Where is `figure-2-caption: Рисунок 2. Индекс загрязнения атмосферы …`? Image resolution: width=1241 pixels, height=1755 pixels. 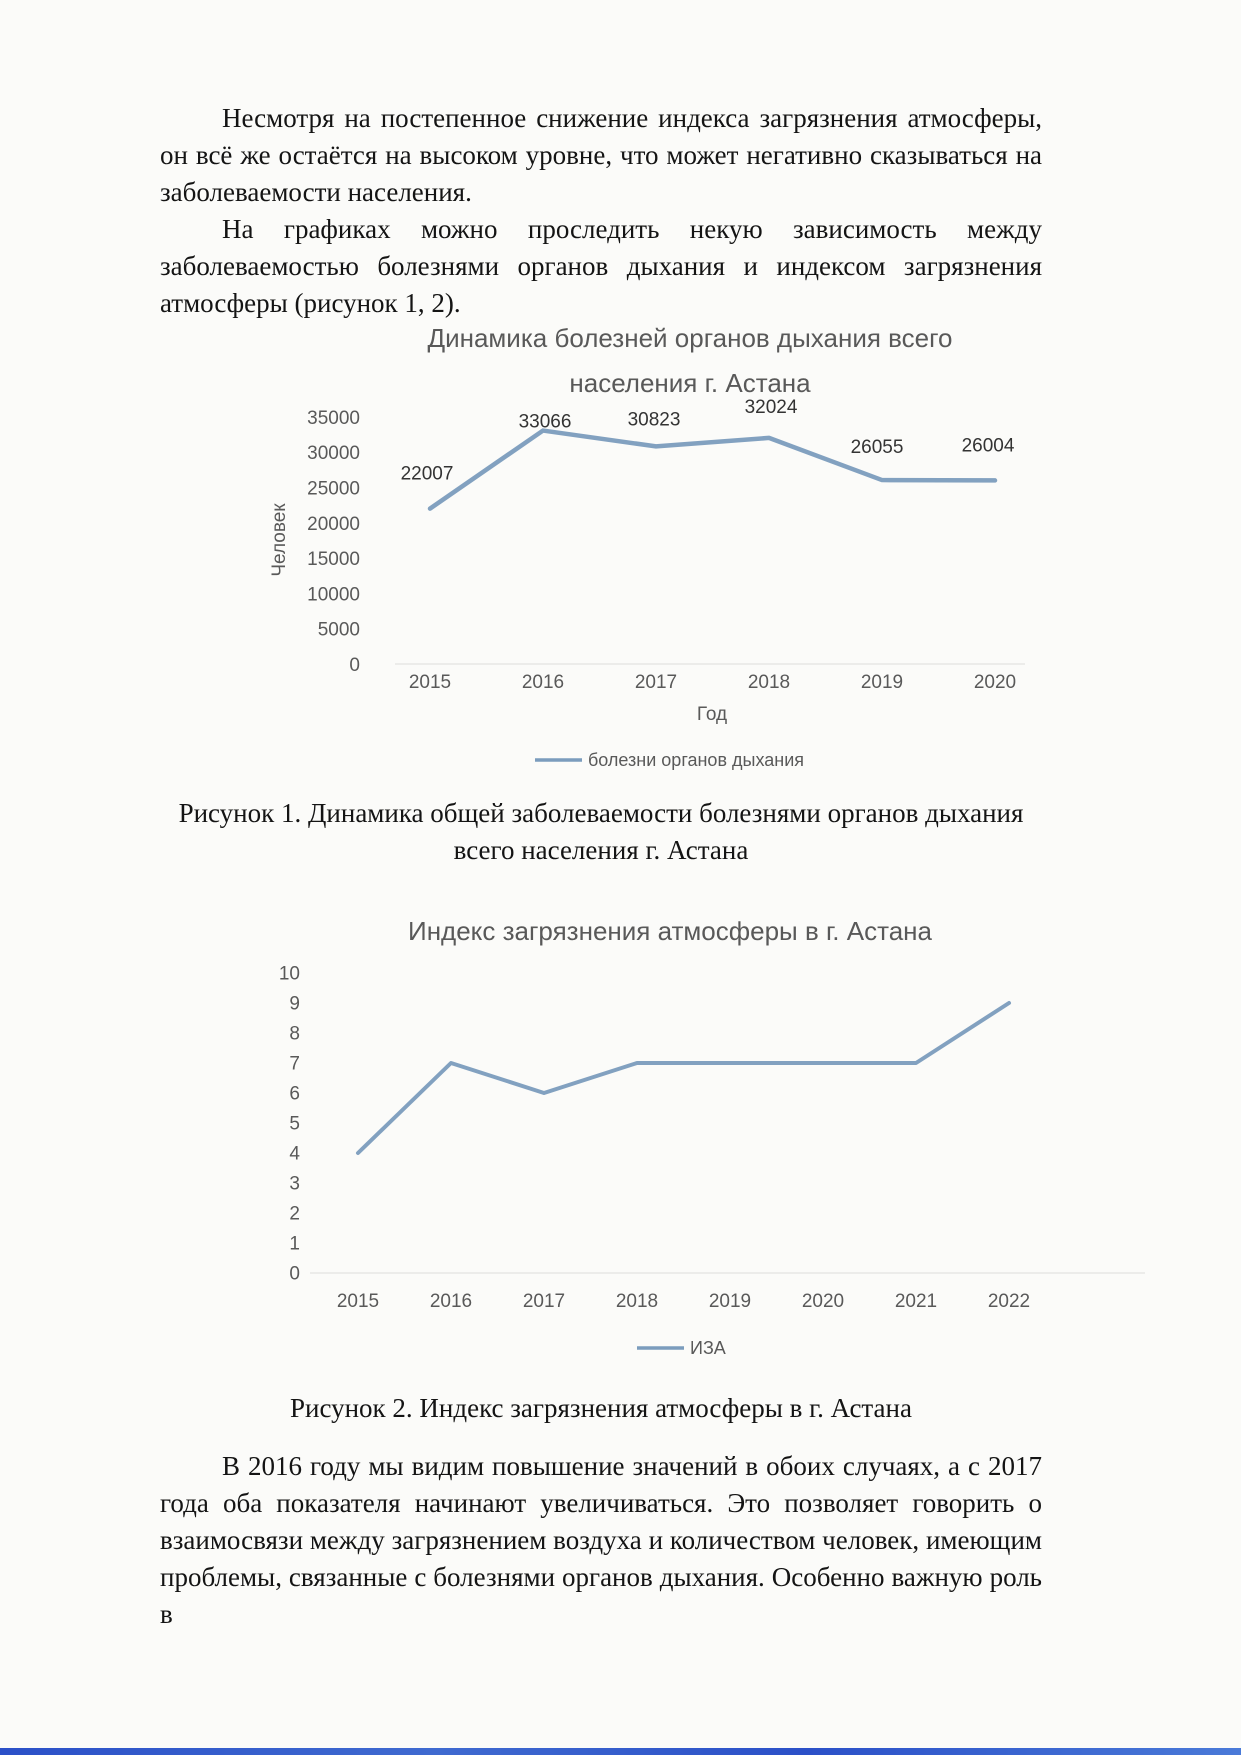 figure-2-caption: Рисунок 2. Индекс загрязнения атмосферы … is located at coordinates (601, 1408).